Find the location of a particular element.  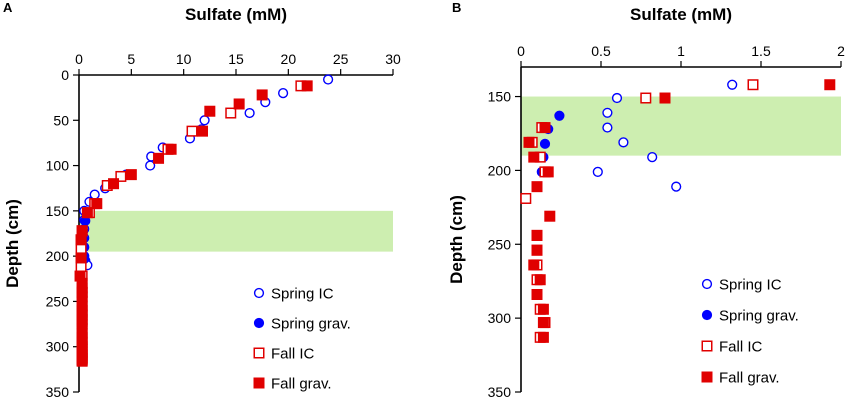

panel-label: A is located at coordinates (8, 7).